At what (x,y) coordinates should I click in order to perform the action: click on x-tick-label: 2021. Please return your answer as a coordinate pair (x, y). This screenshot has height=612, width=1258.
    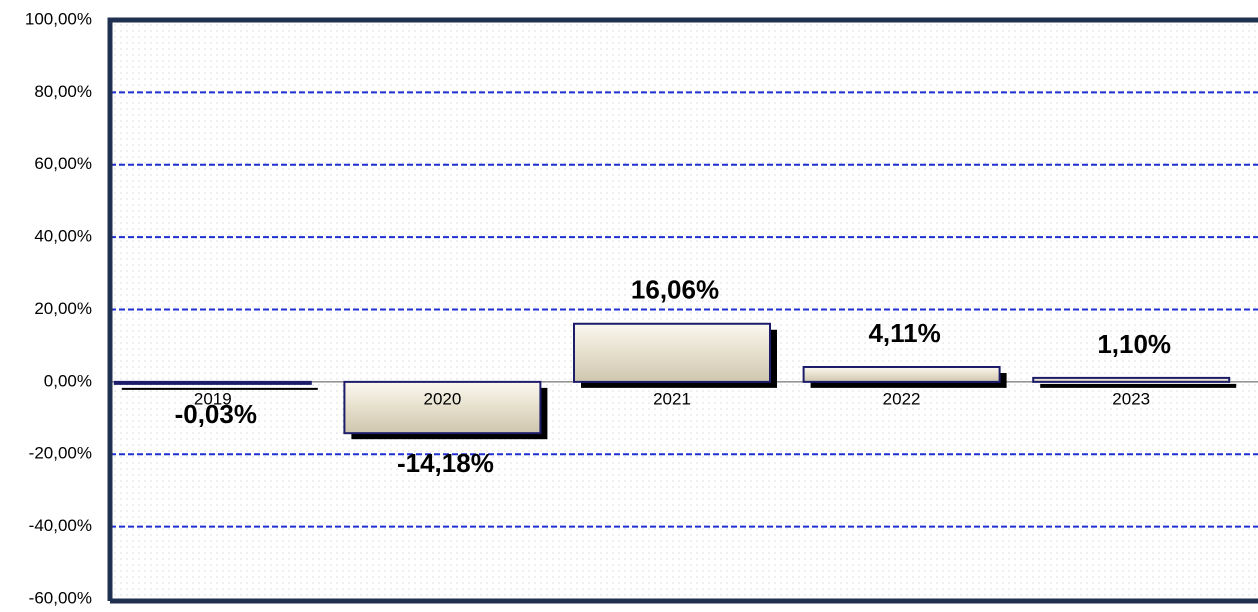
    Looking at the image, I should click on (672, 398).